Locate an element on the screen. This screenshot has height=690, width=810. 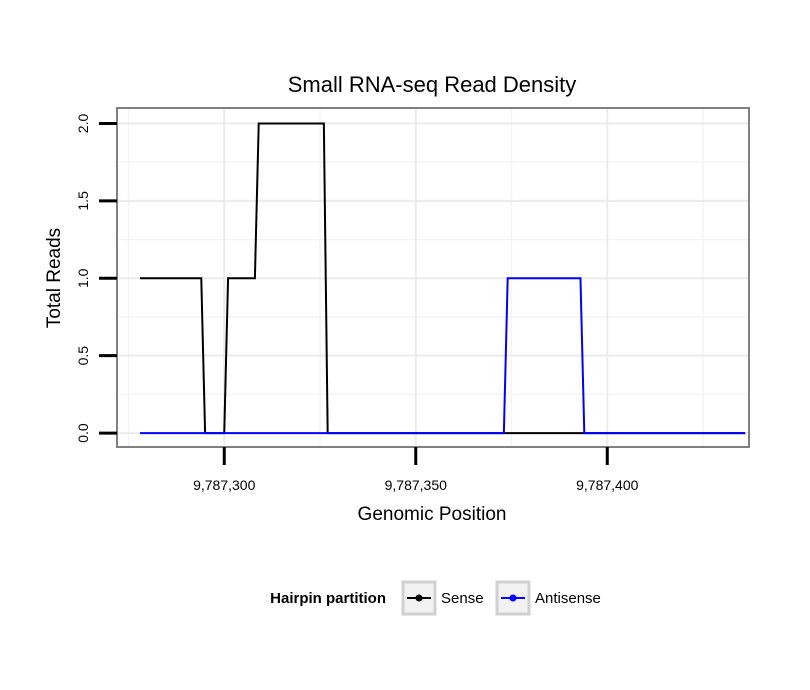
legend-label-sense: Sense is located at coordinates (462, 598).